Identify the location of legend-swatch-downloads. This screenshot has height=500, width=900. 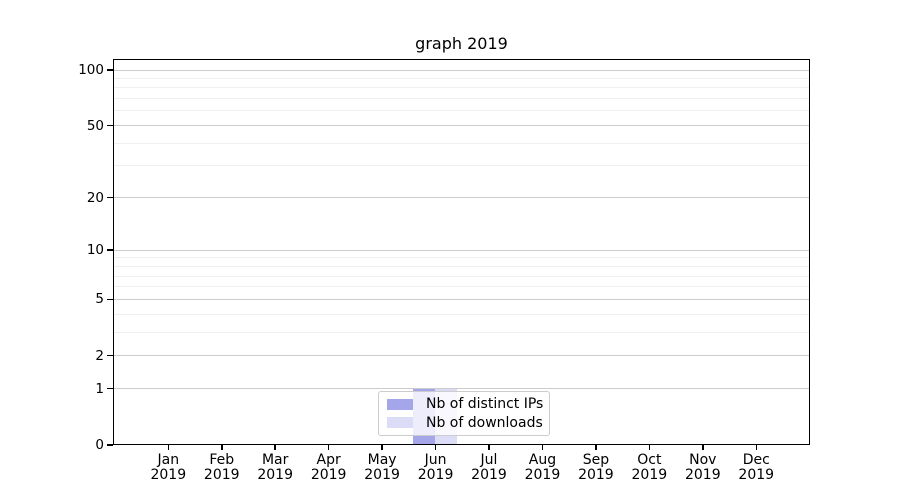
(400, 423).